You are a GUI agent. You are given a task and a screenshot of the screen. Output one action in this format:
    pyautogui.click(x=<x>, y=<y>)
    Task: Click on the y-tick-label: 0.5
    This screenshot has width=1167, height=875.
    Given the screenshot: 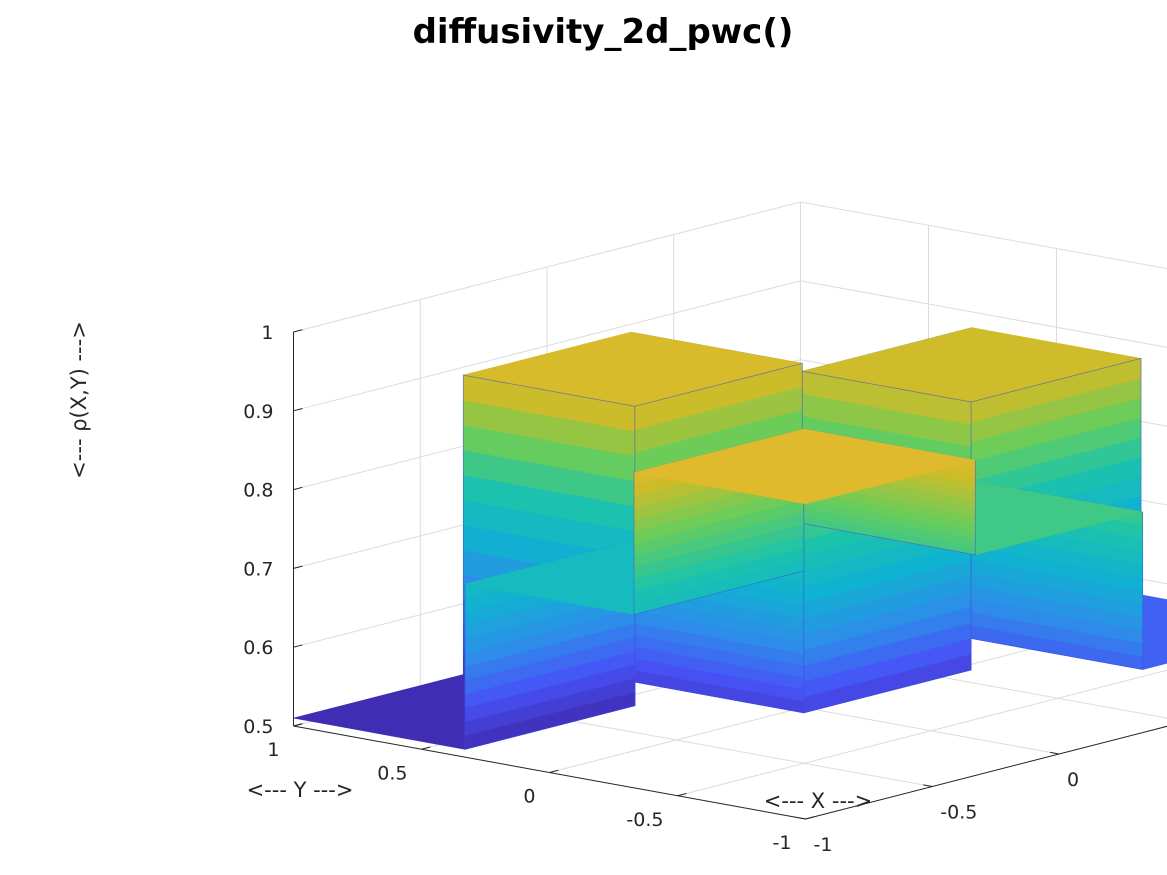 What is the action you would take?
    pyautogui.click(x=392, y=773)
    